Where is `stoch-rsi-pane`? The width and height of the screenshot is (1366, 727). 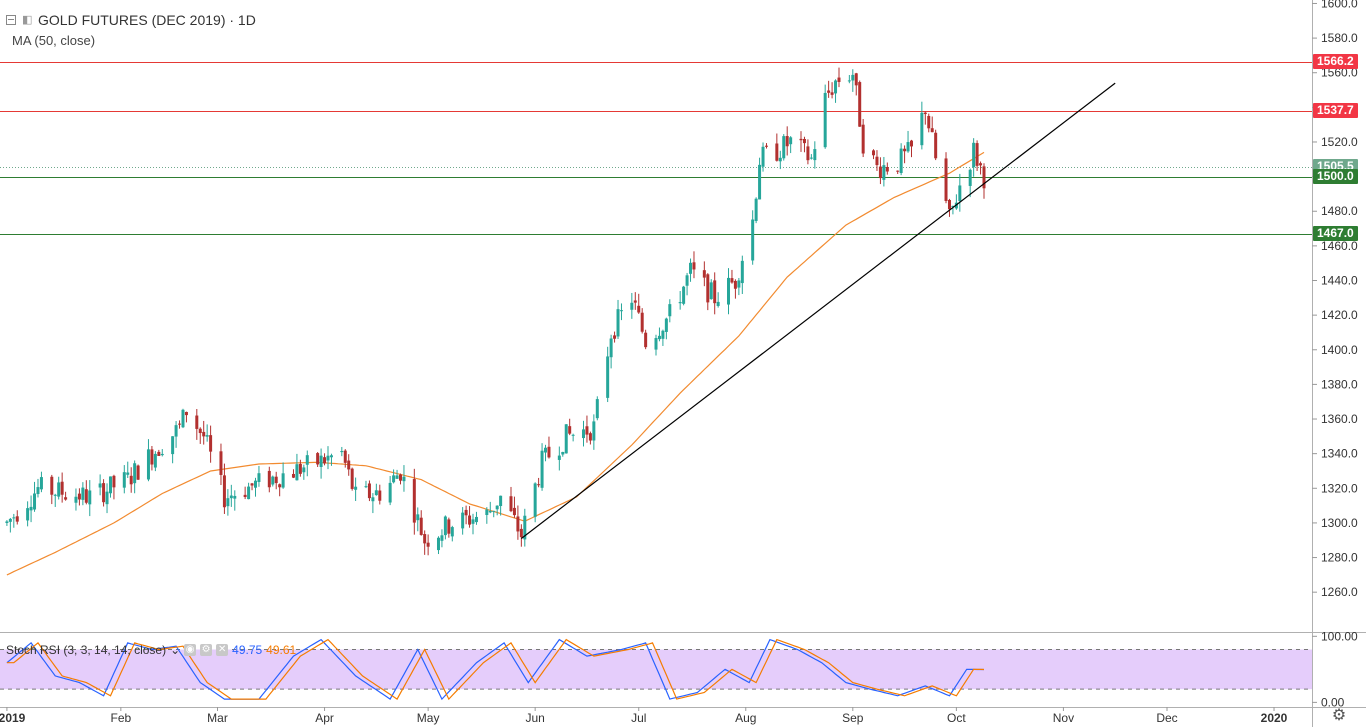
stoch-rsi-pane is located at coordinates (656, 669).